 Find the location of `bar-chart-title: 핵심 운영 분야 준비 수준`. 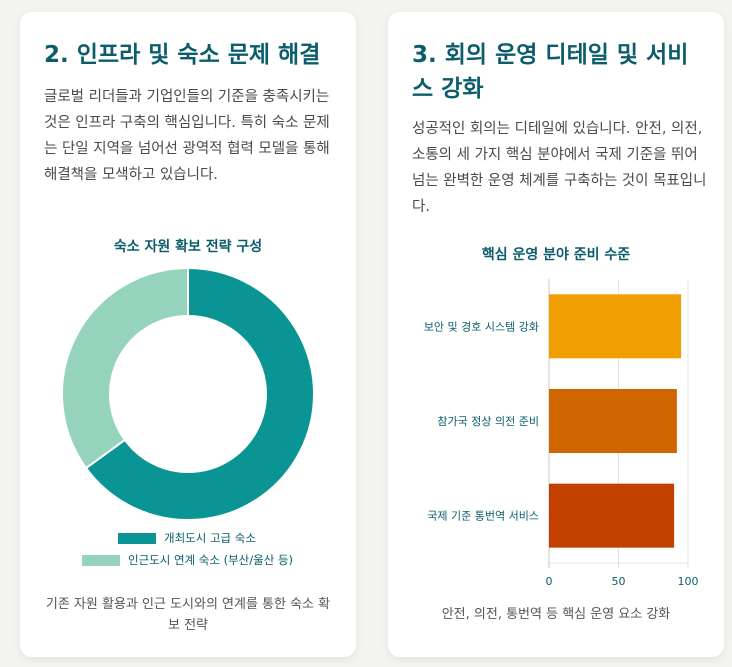

bar-chart-title: 핵심 운영 분야 준비 수준 is located at coordinates (556, 255).